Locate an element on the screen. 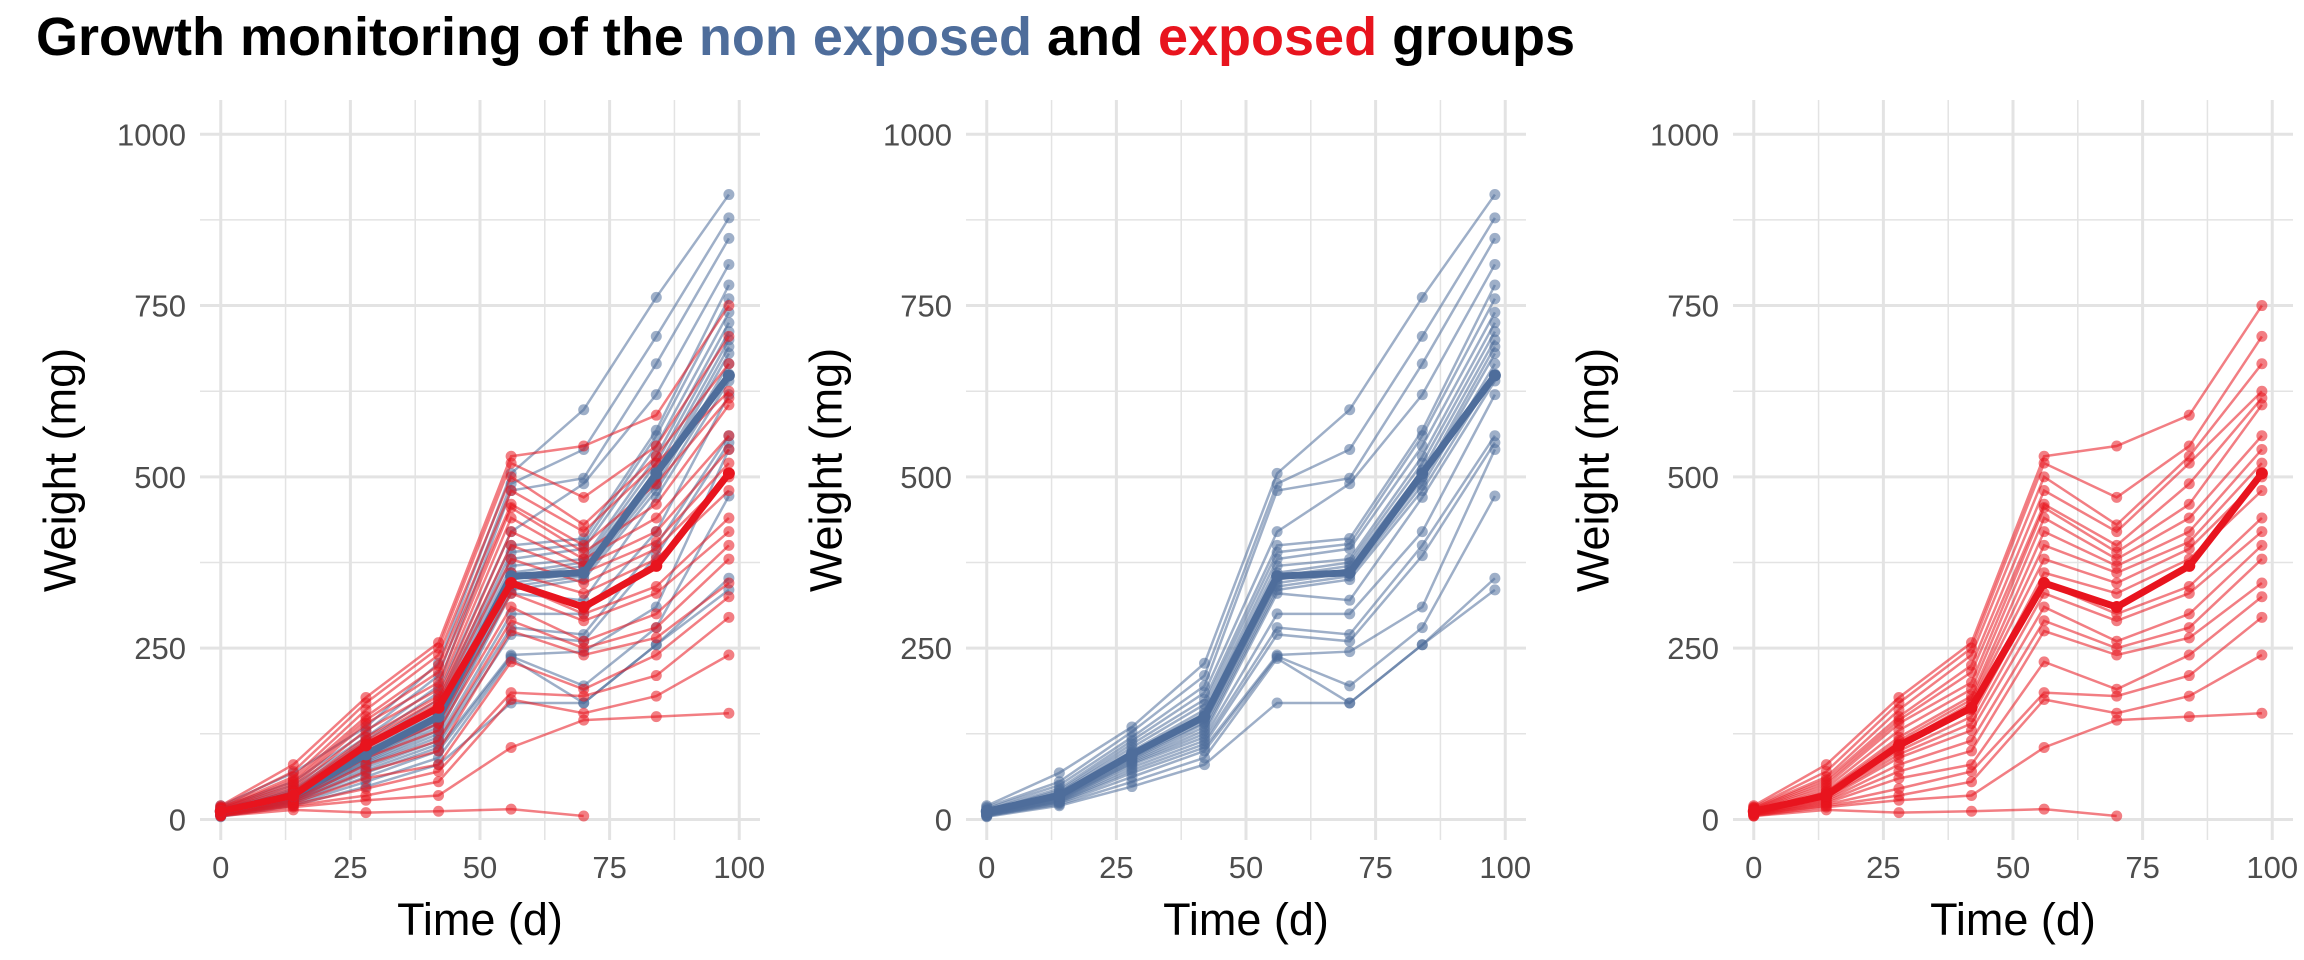  title-part-5: groups is located at coordinates (1476, 37).